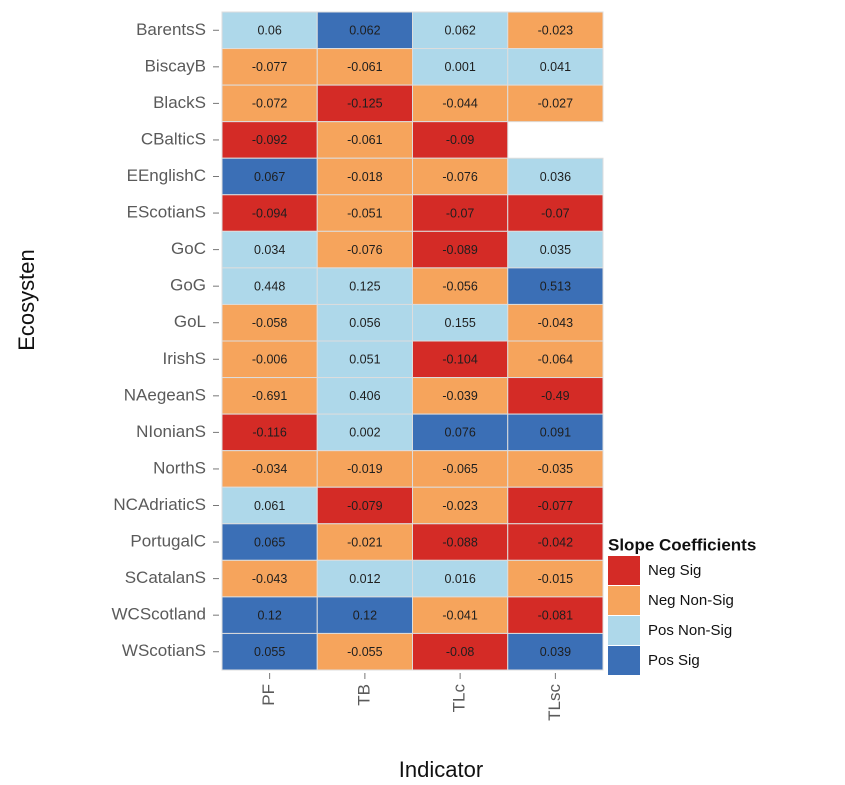 This screenshot has width=845, height=785. What do you see at coordinates (164, 650) in the screenshot?
I see `y-tick-label: WScotianS` at bounding box center [164, 650].